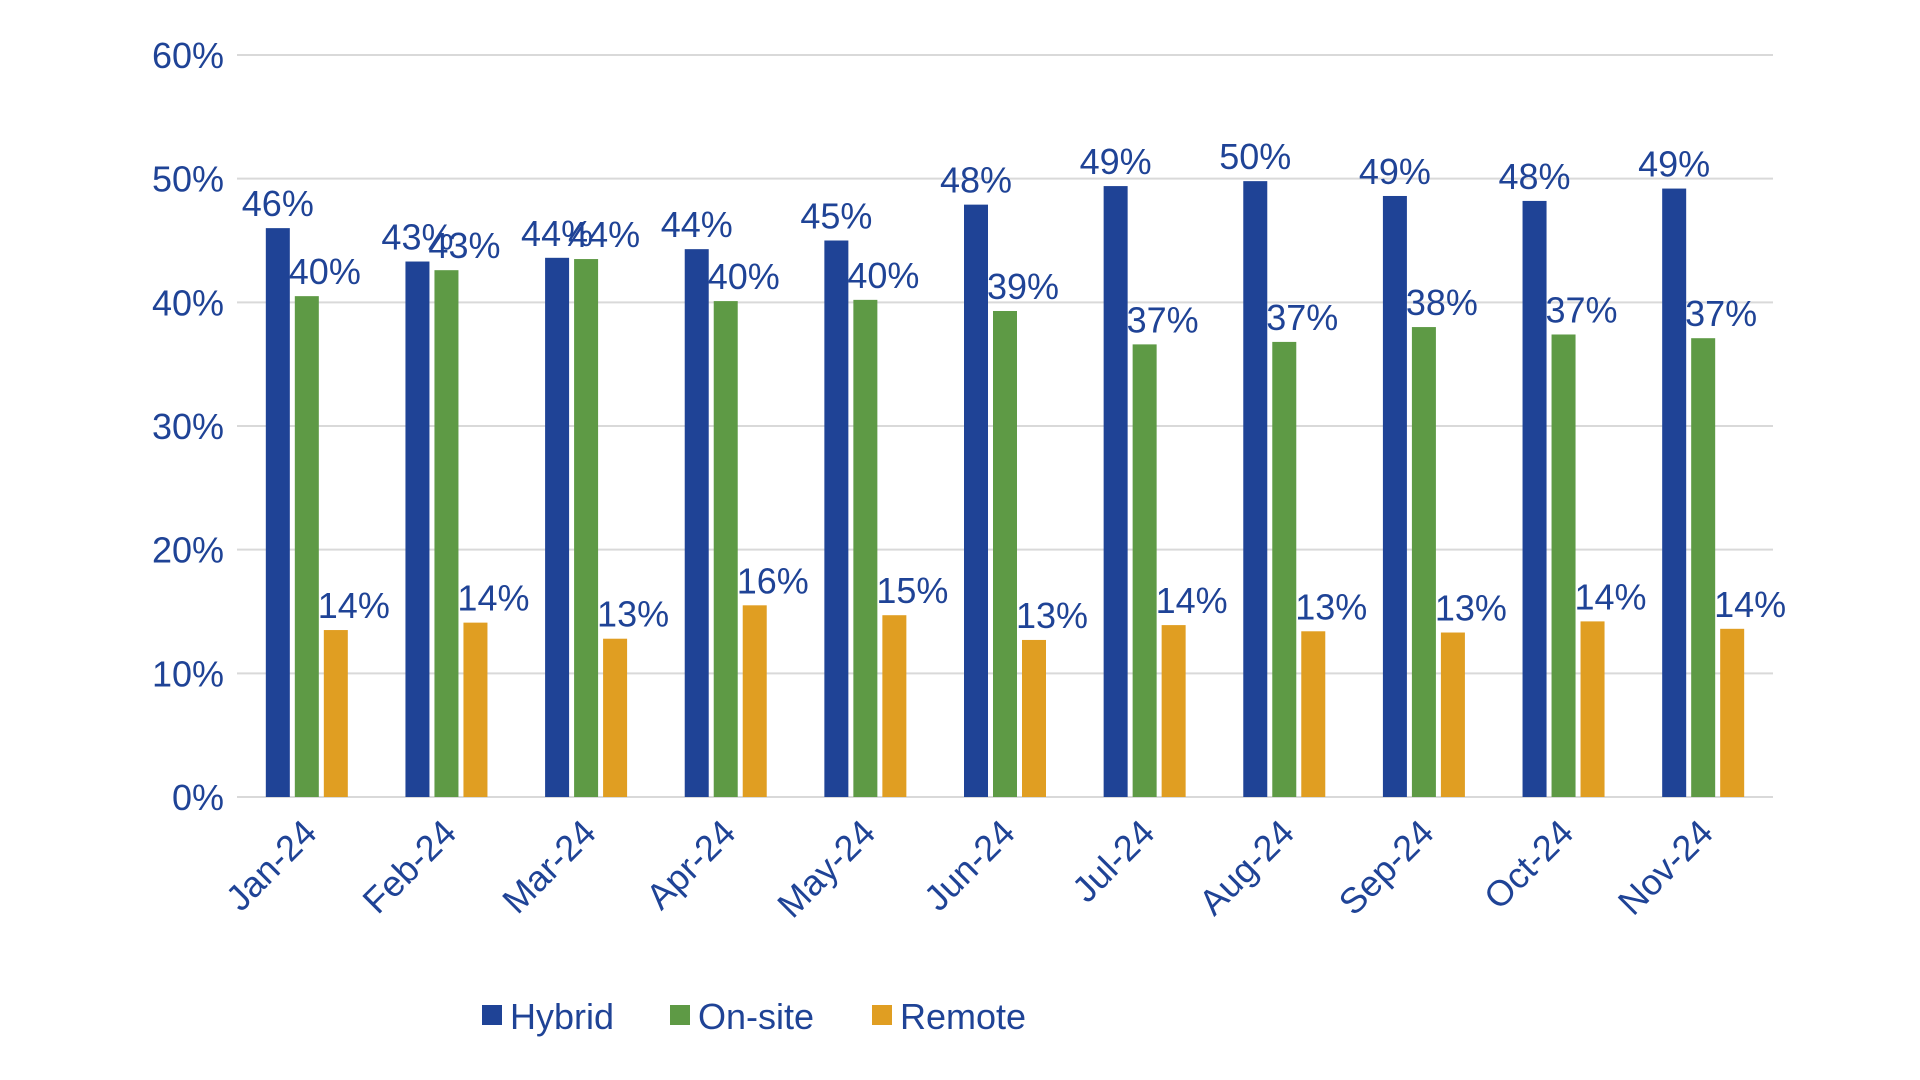 This screenshot has height=1080, width=1920. I want to click on data-label-remote: 15%, so click(912, 590).